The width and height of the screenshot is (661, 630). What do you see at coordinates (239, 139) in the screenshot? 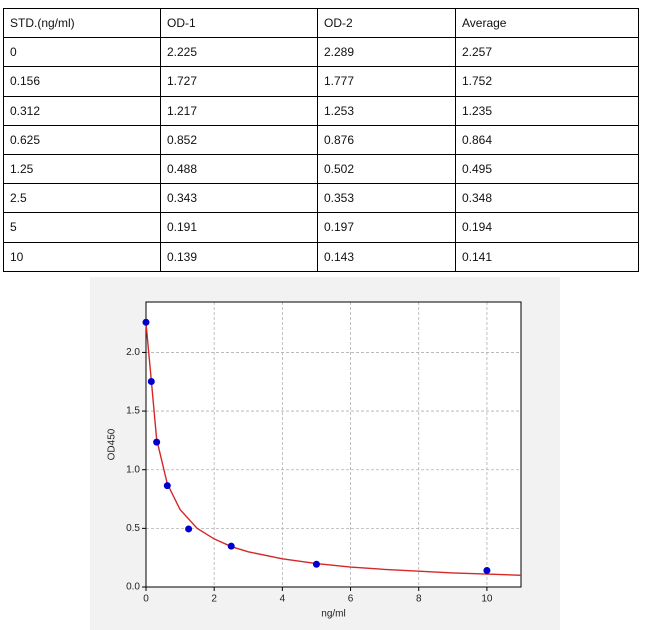
I see `table-cell: 0.852` at bounding box center [239, 139].